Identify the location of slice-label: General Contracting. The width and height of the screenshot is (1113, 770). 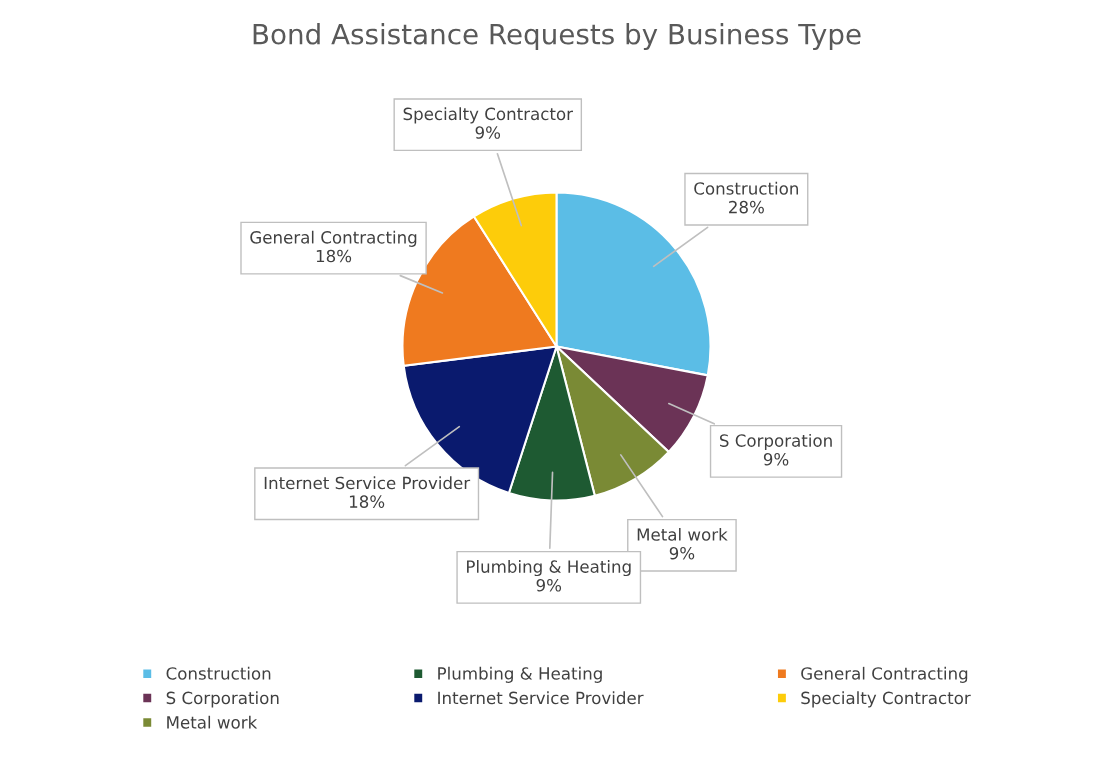
(333, 238).